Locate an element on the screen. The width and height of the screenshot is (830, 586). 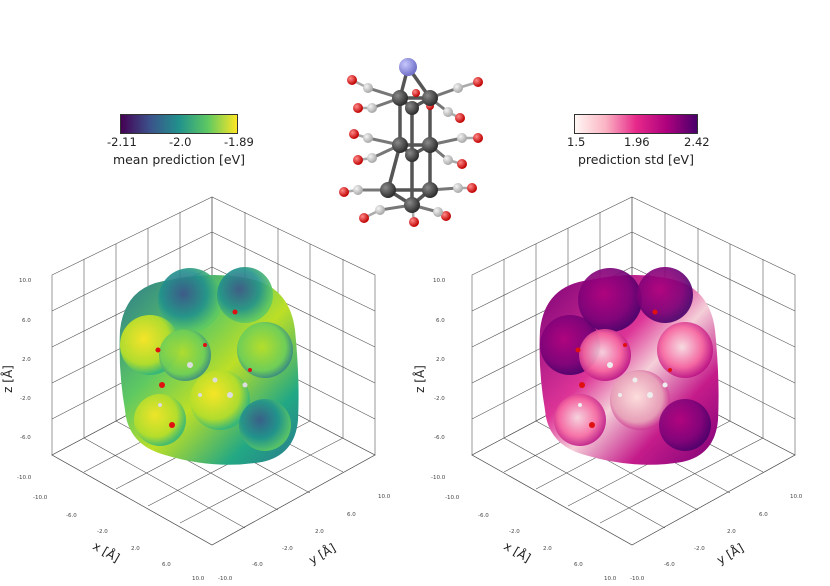
right-z-tick-10: 10.0 is located at coordinates (439, 281).